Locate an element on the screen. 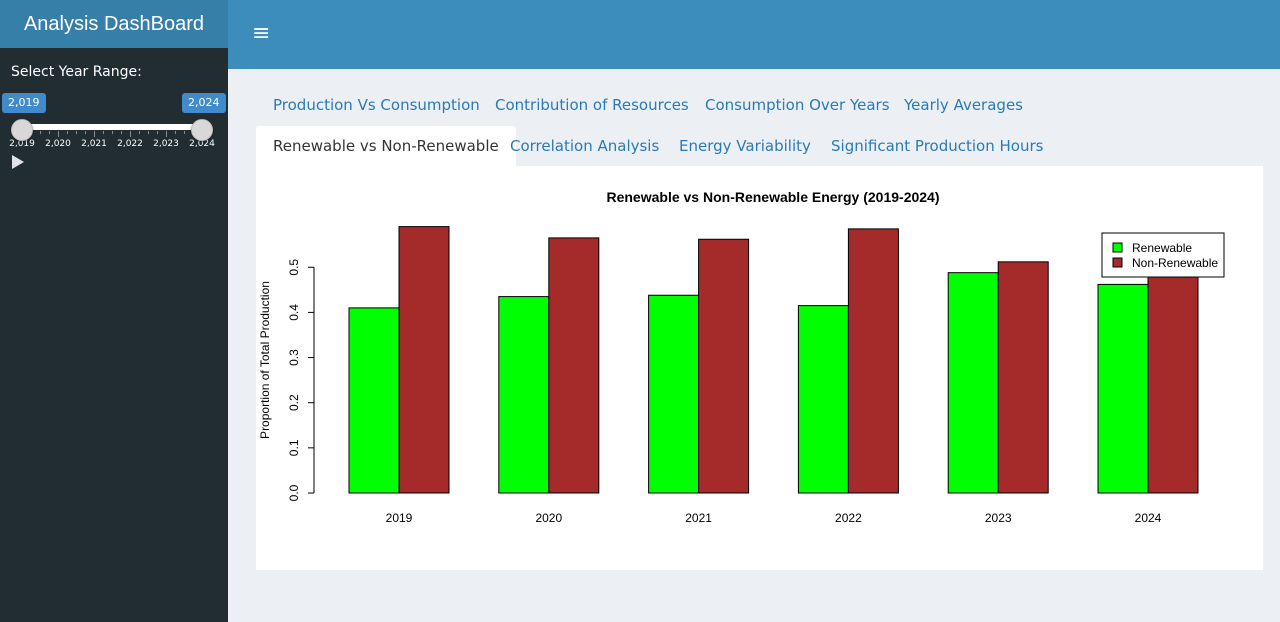 This screenshot has width=1280, height=622. slider-tick-label: 2,024 is located at coordinates (202, 144).